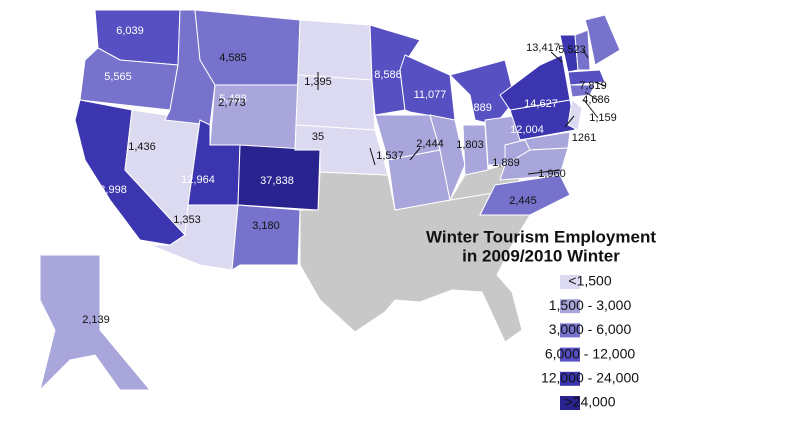 This screenshot has height=431, width=802. What do you see at coordinates (130, 31) in the screenshot?
I see `state-label: 6,039` at bounding box center [130, 31].